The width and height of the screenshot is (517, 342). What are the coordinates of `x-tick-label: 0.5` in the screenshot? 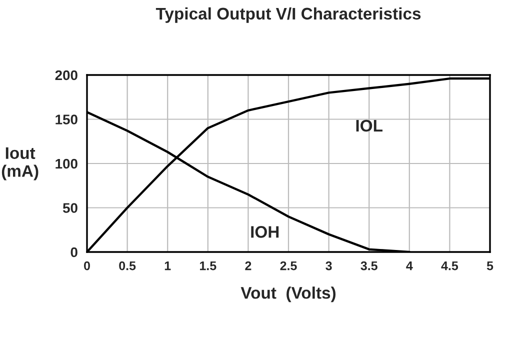 It's located at (127, 265).